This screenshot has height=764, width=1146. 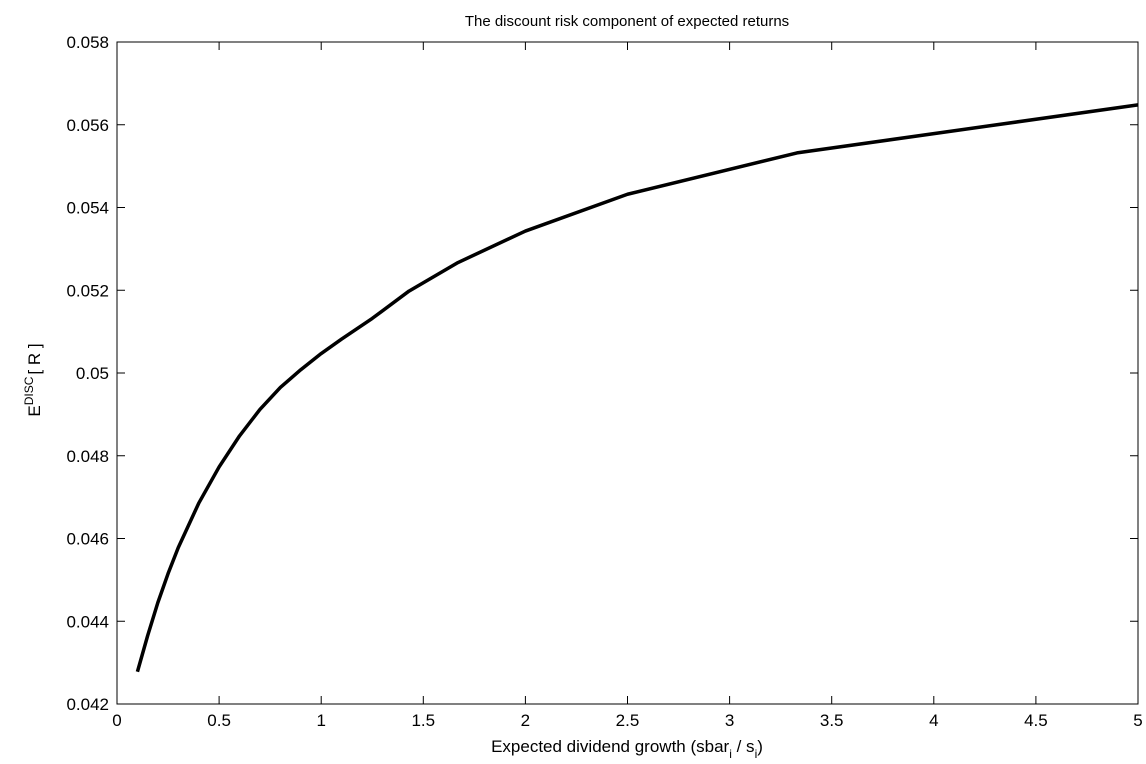 What do you see at coordinates (525, 720) in the screenshot?
I see `x-tick-label: 2` at bounding box center [525, 720].